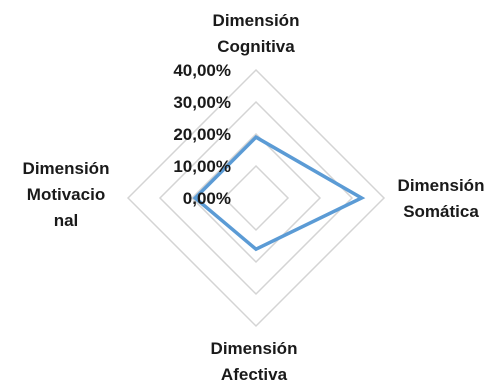 This screenshot has height=389, width=497. I want to click on tick-label: 40,00%, so click(202, 70).